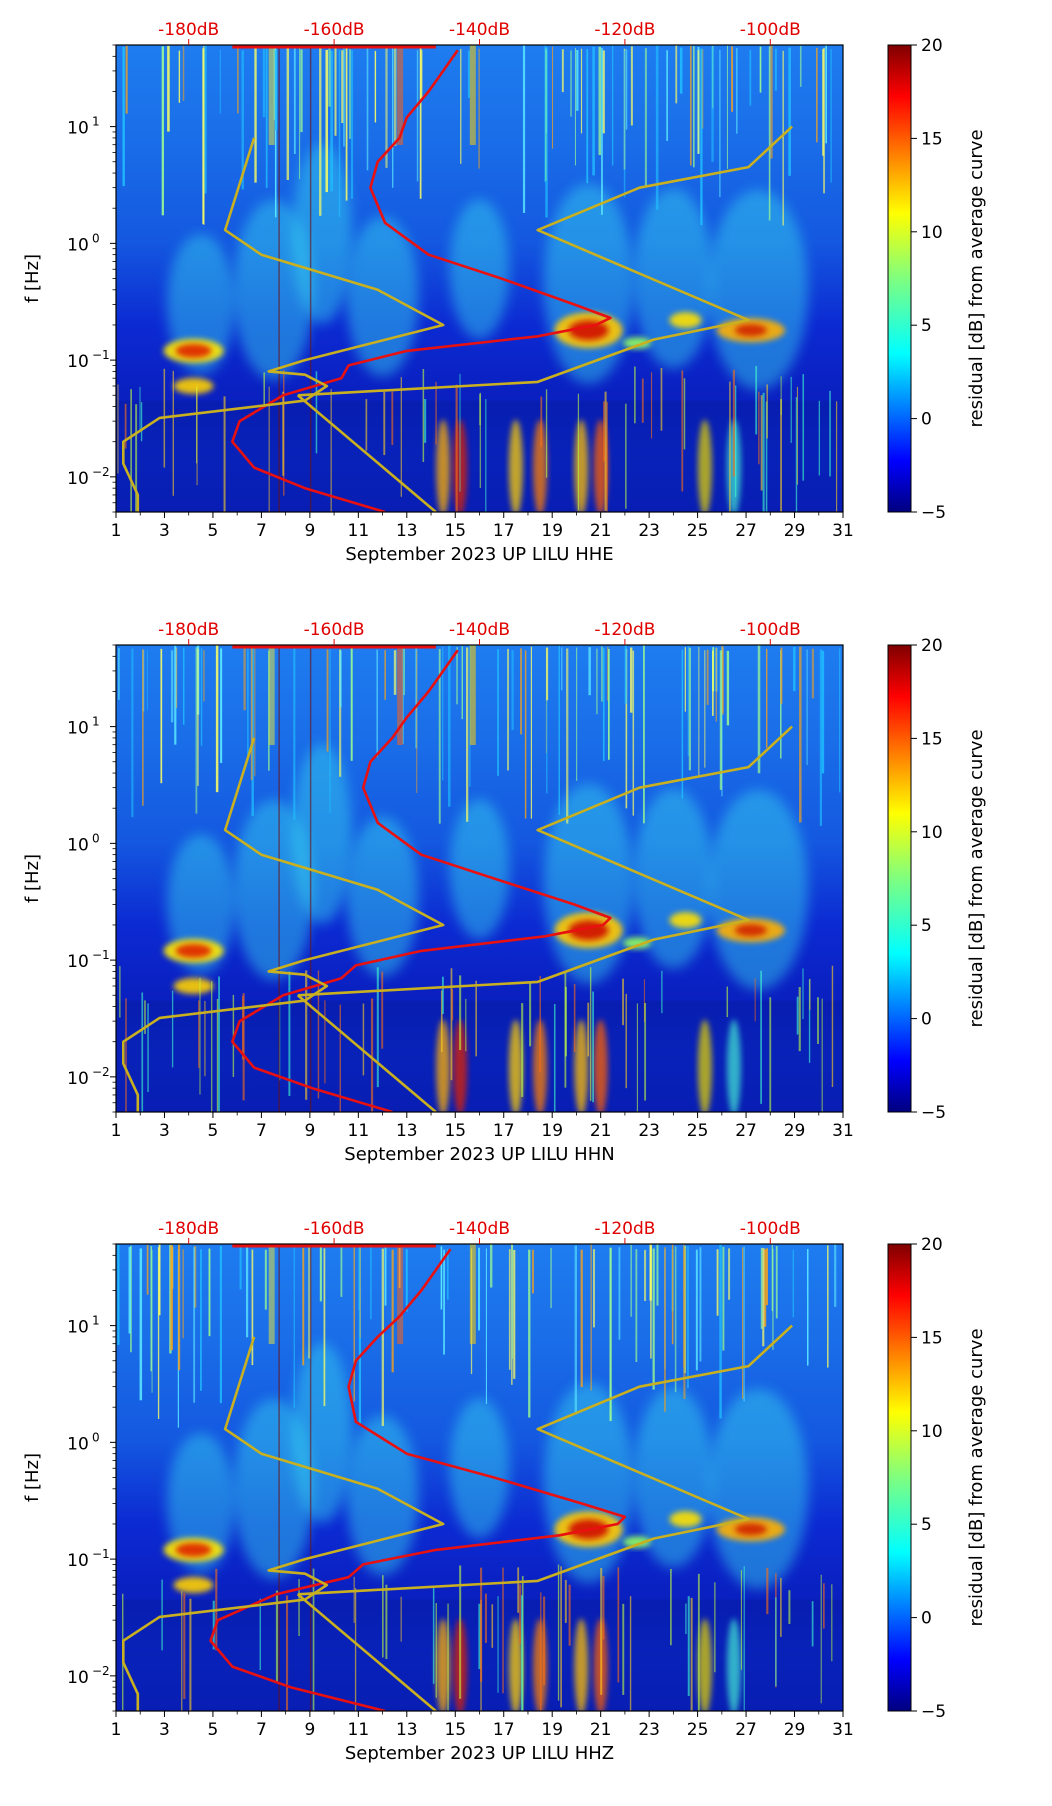 This screenshot has height=1806, width=1052. Describe the element at coordinates (96, 722) in the screenshot. I see `y-tick-exponent: 1` at that location.